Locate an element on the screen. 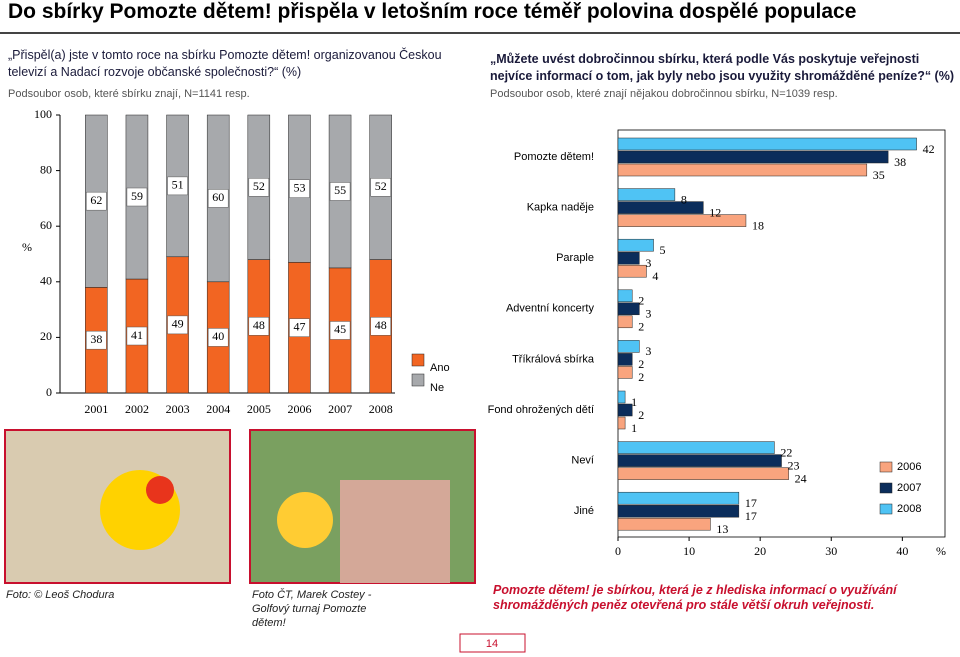 The height and width of the screenshot is (657, 960). x-tick-label: 2007 is located at coordinates (340, 409).